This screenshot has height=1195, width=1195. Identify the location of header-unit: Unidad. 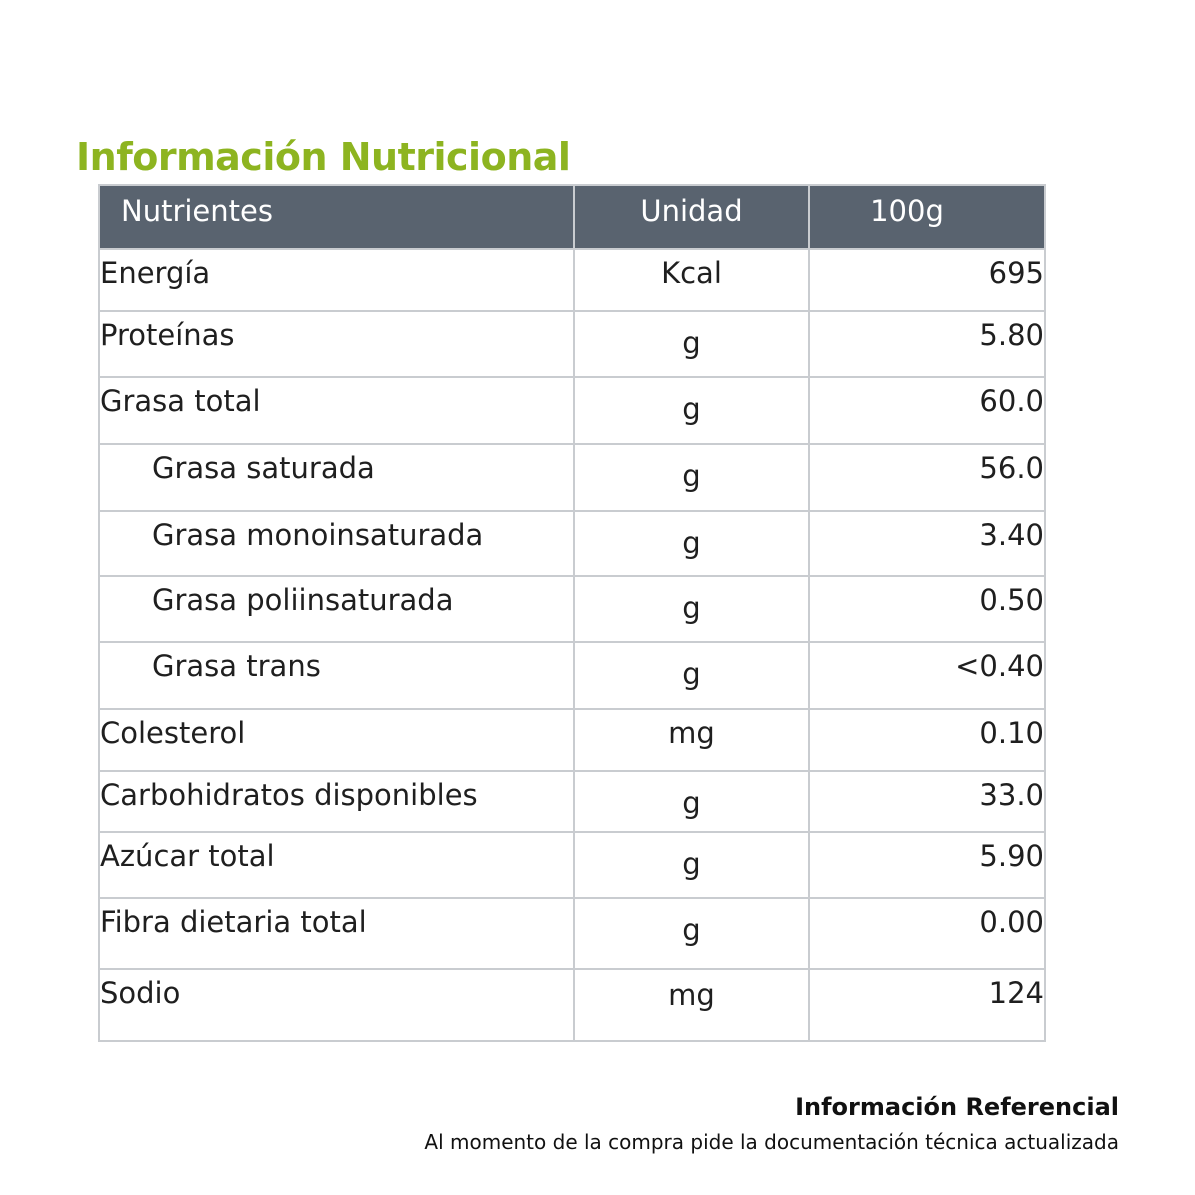
(691, 217).